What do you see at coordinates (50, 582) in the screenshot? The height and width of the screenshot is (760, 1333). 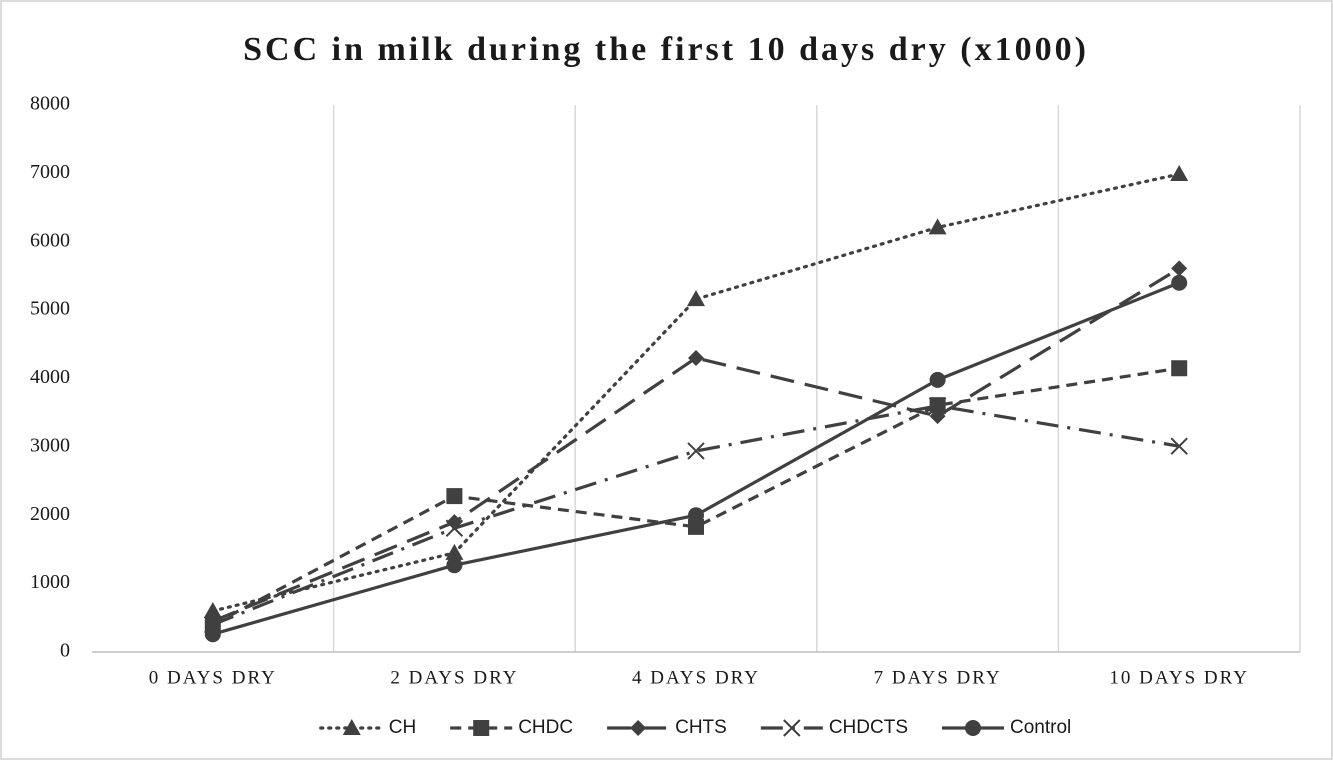 I see `y-tick-label: 1000` at bounding box center [50, 582].